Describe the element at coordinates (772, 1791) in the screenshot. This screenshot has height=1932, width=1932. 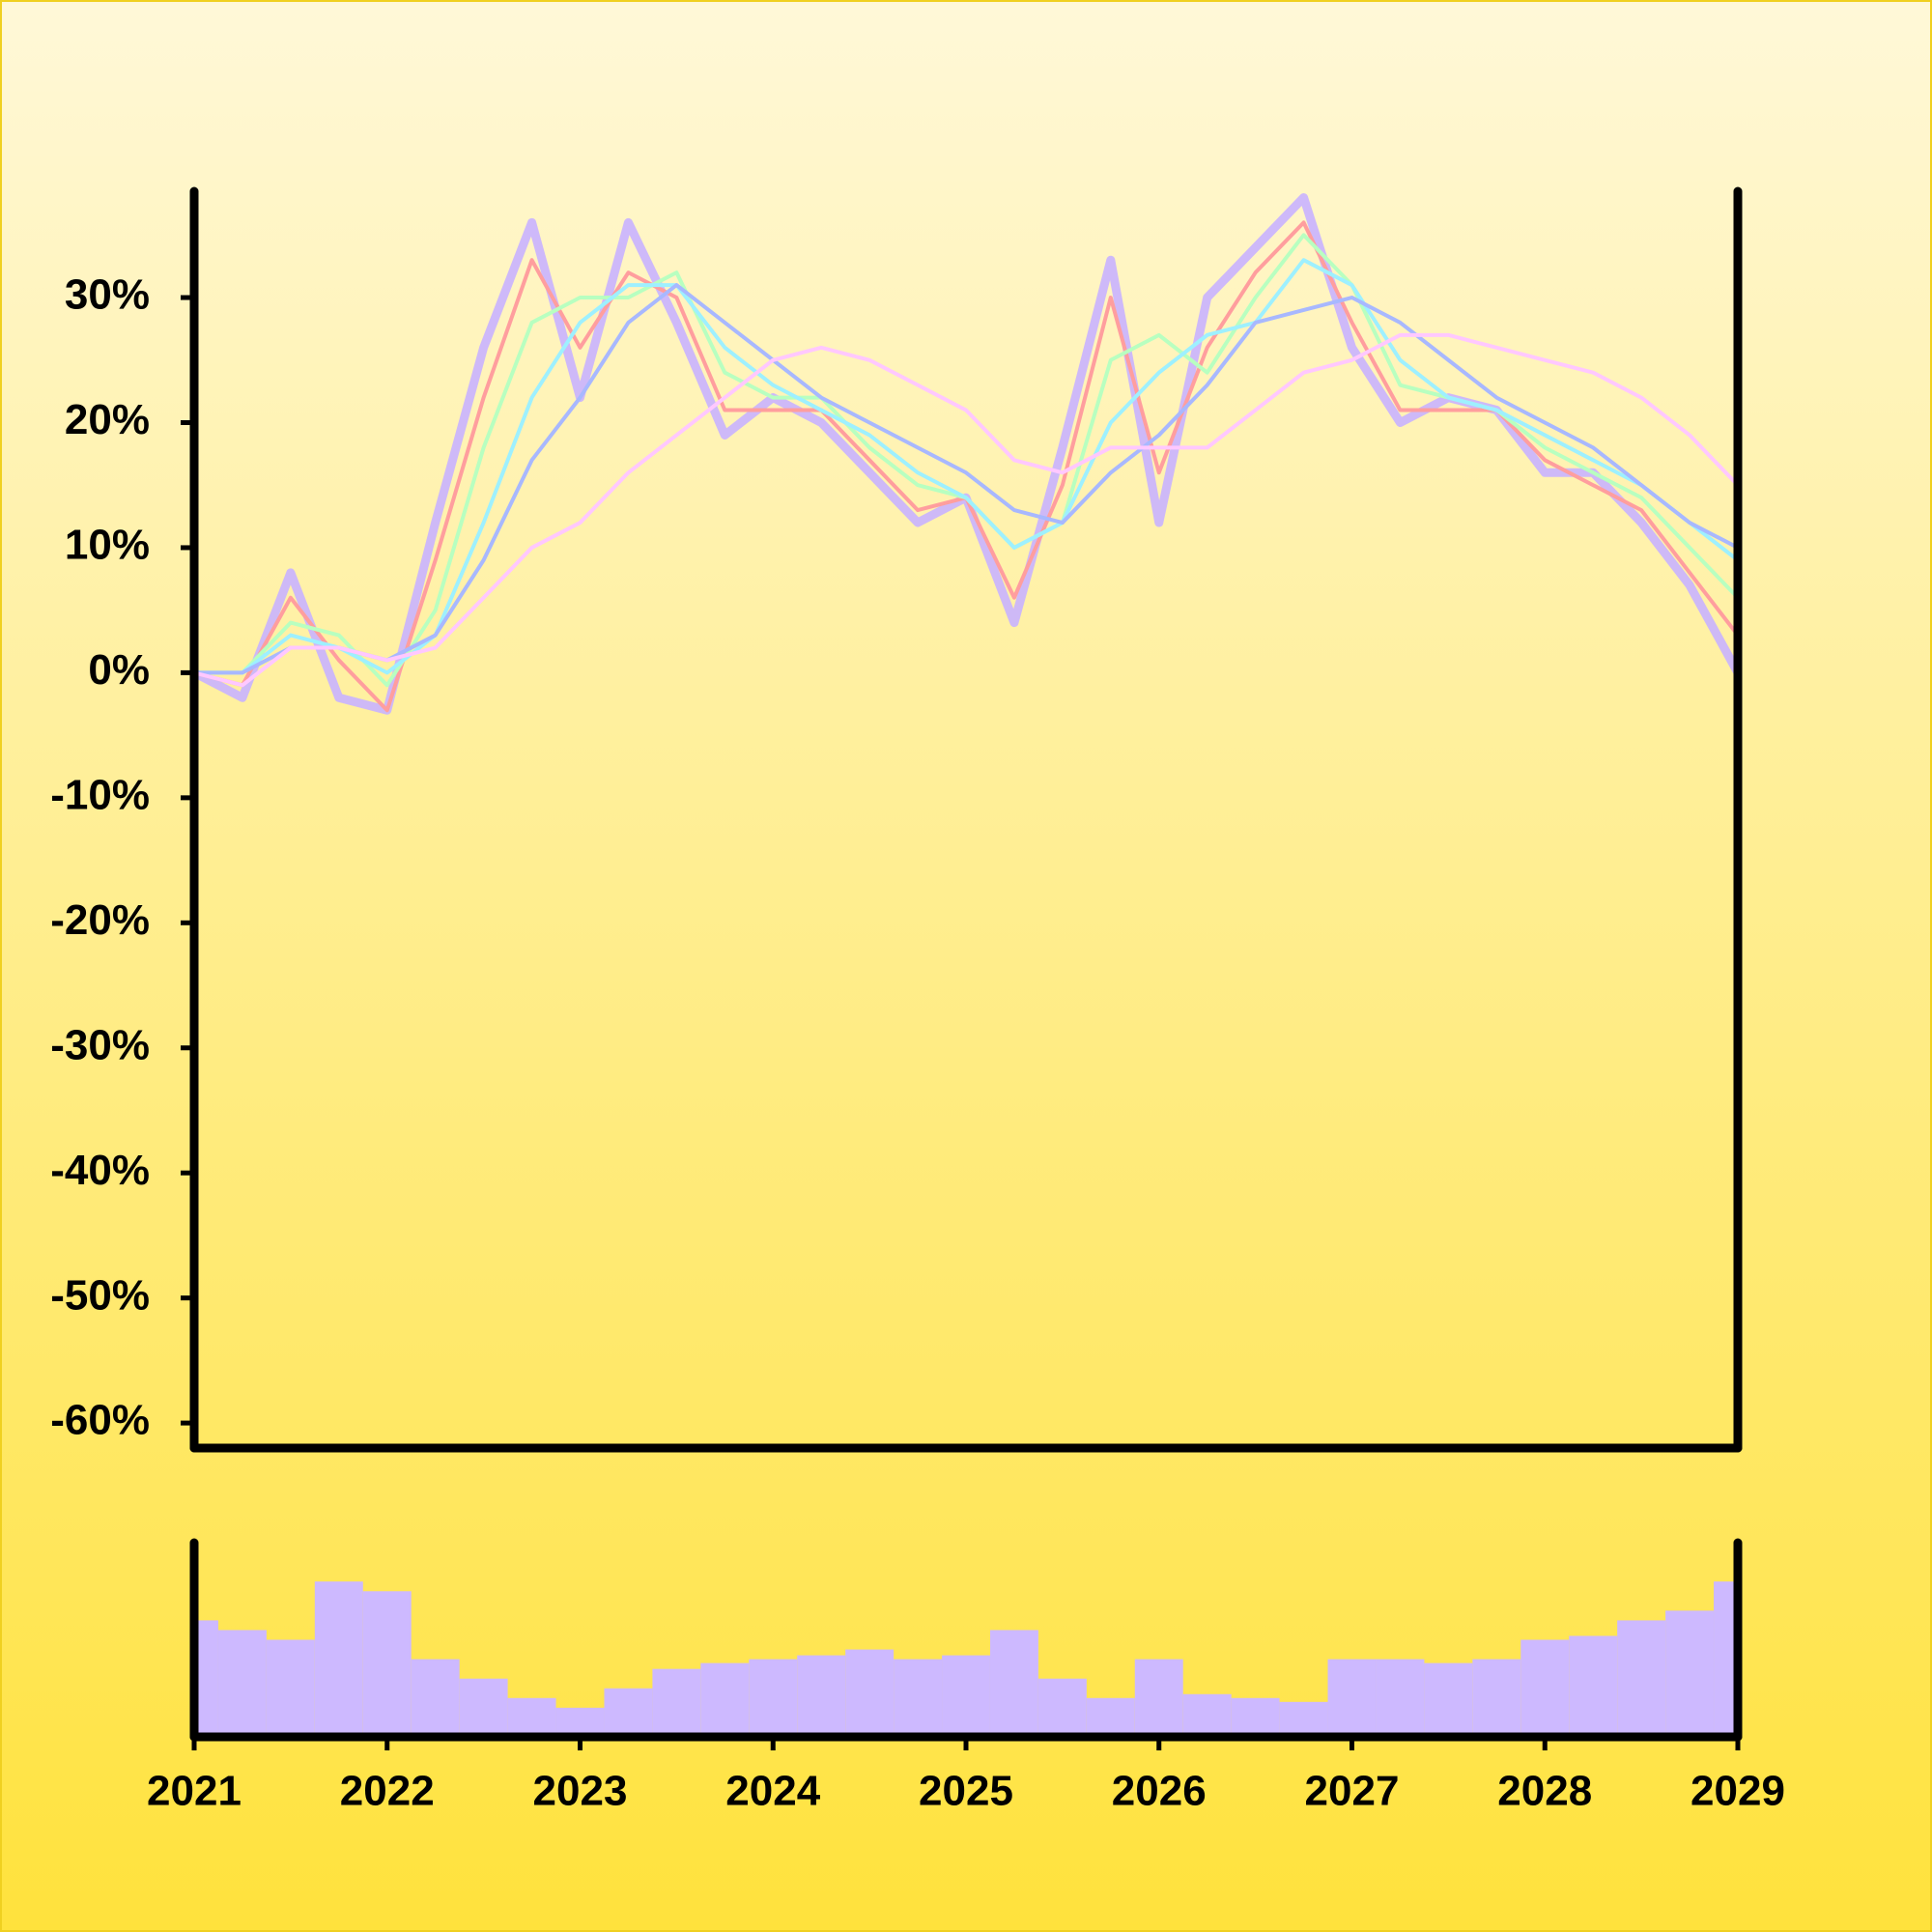
I see `x-tick-label: 2024` at that location.